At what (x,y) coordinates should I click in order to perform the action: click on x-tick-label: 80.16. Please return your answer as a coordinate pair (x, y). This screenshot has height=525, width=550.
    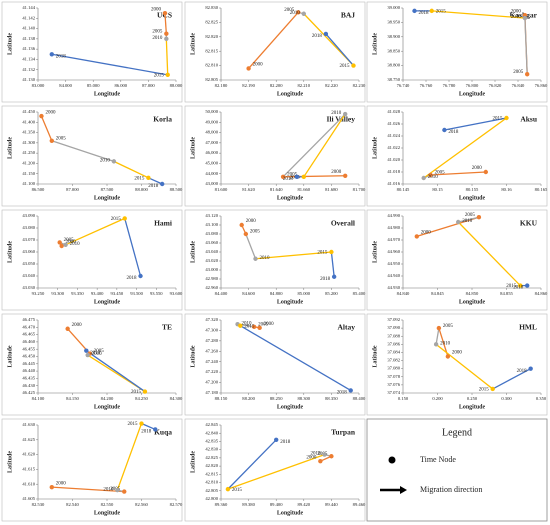
    Looking at the image, I should click on (506, 189).